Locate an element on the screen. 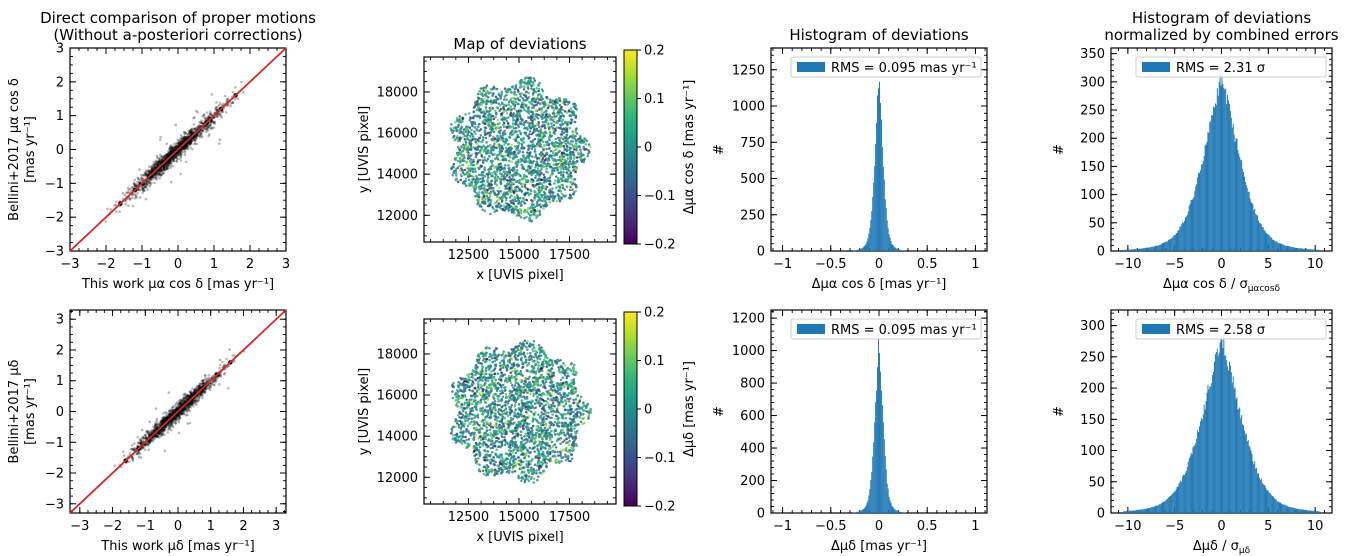 The width and height of the screenshot is (1369, 556). x-tick-label: 0 is located at coordinates (178, 526).